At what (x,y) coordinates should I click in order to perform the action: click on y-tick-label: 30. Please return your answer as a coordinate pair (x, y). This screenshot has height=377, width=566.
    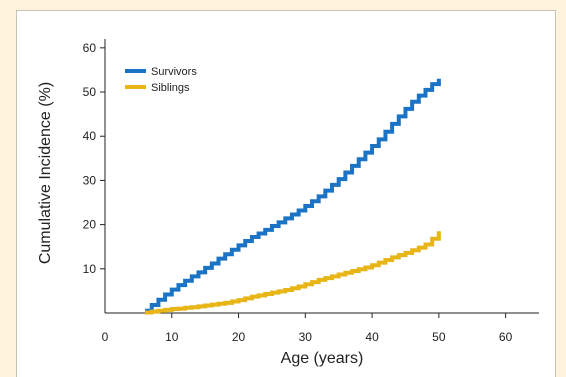
    Looking at the image, I should click on (90, 180).